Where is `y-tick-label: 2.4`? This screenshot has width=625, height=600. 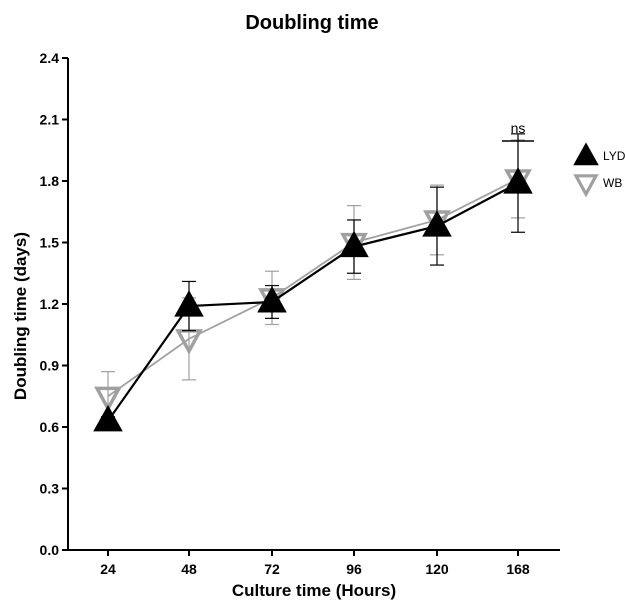 y-tick-label: 2.4 is located at coordinates (50, 58).